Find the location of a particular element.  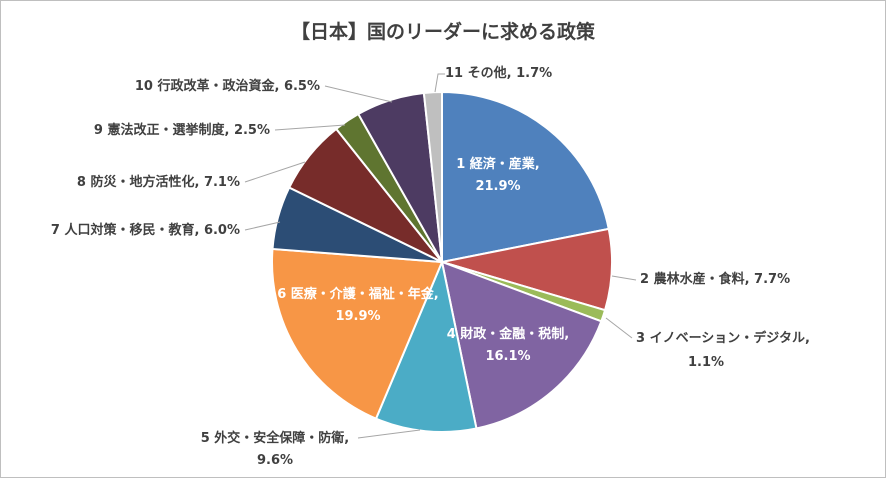

data-label: 9 憲法改正・選挙制度, 2.5% is located at coordinates (182, 130).